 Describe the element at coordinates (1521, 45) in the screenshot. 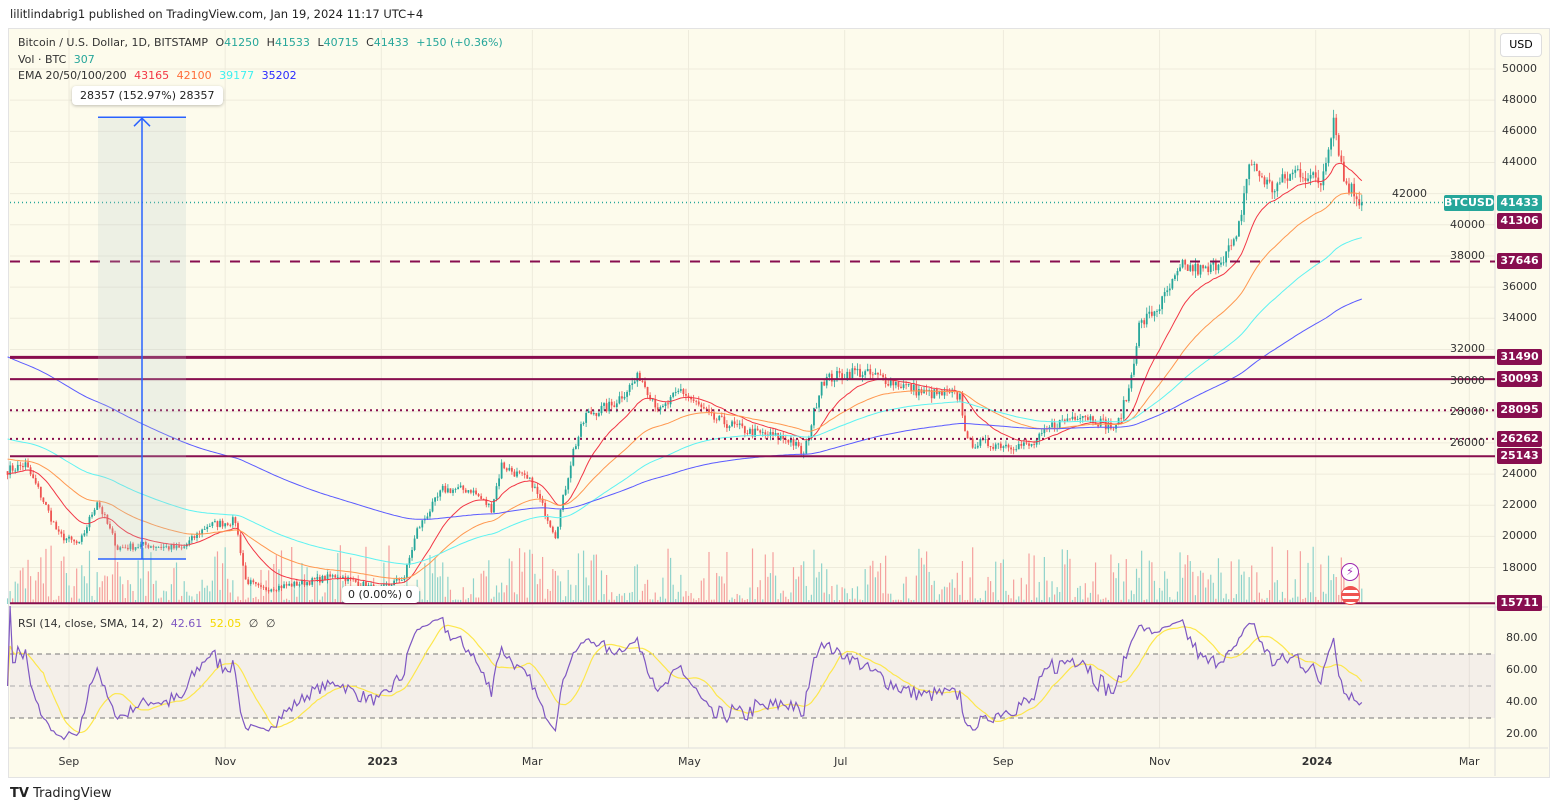

I see `currency-button: USD` at that location.